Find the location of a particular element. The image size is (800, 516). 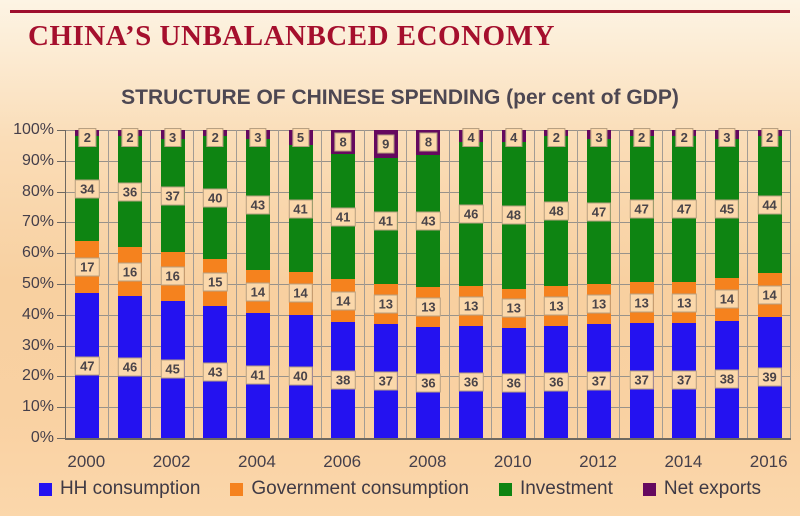

data-label: 45 is located at coordinates (727, 209).